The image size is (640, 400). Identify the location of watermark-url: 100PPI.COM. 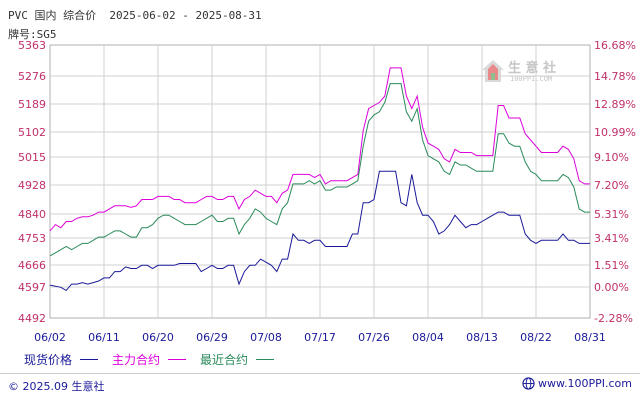
(531, 79).